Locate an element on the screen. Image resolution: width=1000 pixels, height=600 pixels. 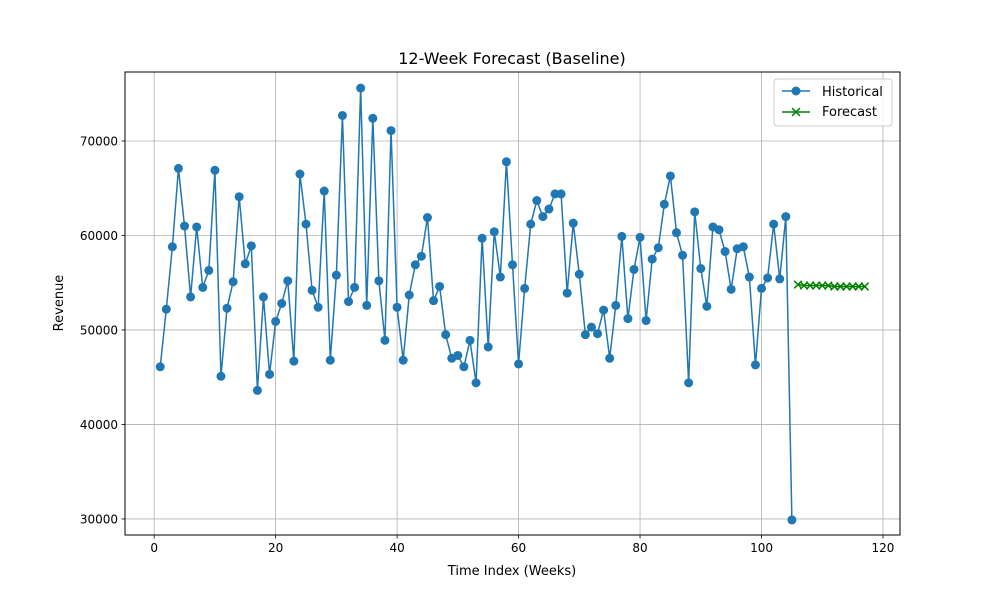
x-tick-label: 100 is located at coordinates (761, 548).